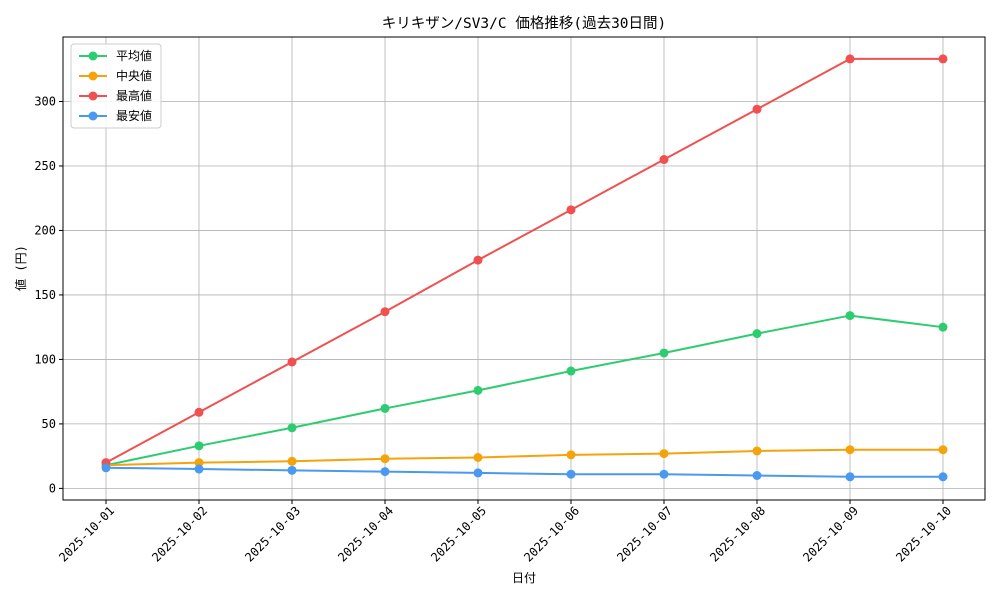  What do you see at coordinates (524, 578) in the screenshot?
I see `x-axis-label: 日付` at bounding box center [524, 578].